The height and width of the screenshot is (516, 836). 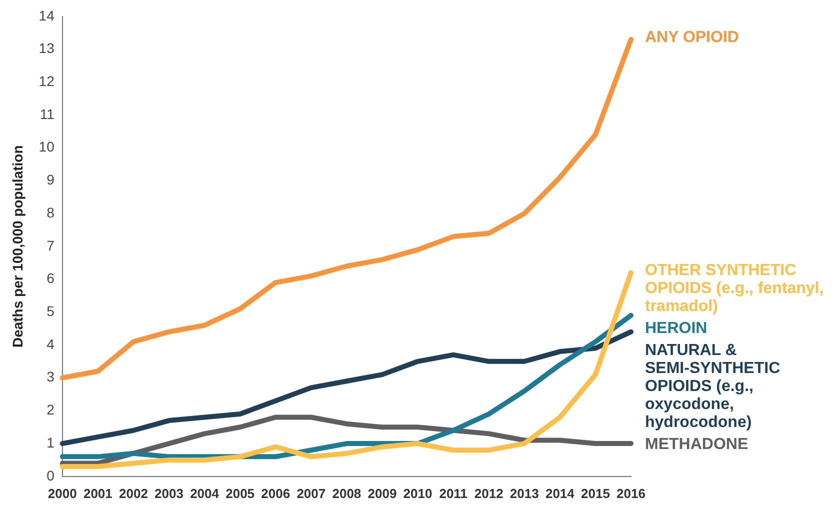 I want to click on series-label: OTHER SYNTHETIC OPIOIDS (e.g., fentanyl, tramadol), so click(x=734, y=289).